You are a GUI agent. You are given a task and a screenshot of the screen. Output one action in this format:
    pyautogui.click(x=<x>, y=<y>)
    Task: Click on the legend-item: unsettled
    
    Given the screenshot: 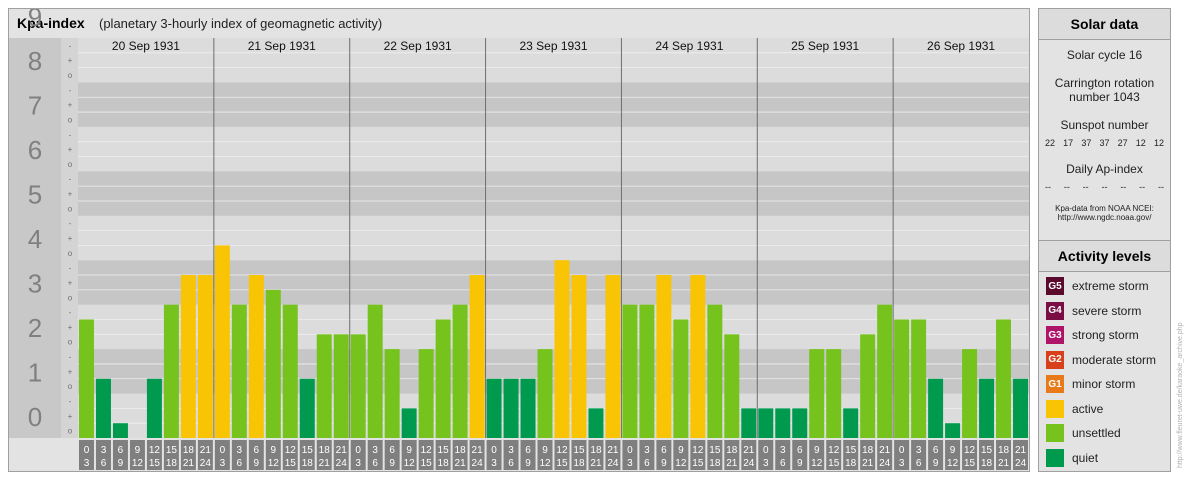 What is the action you would take?
    pyautogui.click(x=1083, y=433)
    